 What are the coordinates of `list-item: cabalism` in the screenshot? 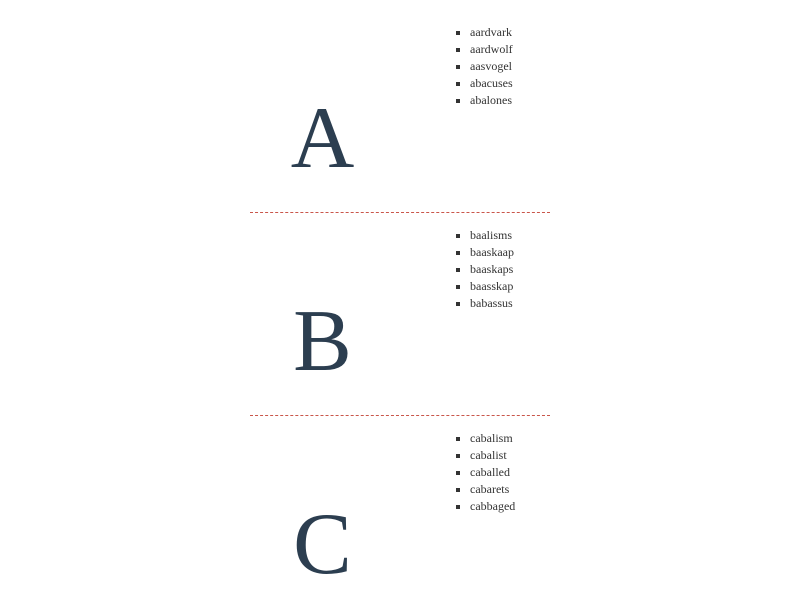 It's located at (492, 438).